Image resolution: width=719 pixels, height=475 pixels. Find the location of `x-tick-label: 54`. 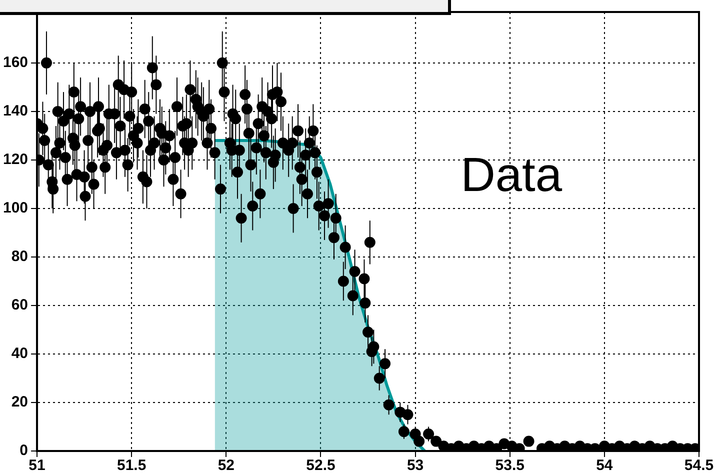

x-tick-label: 54 is located at coordinates (605, 465).